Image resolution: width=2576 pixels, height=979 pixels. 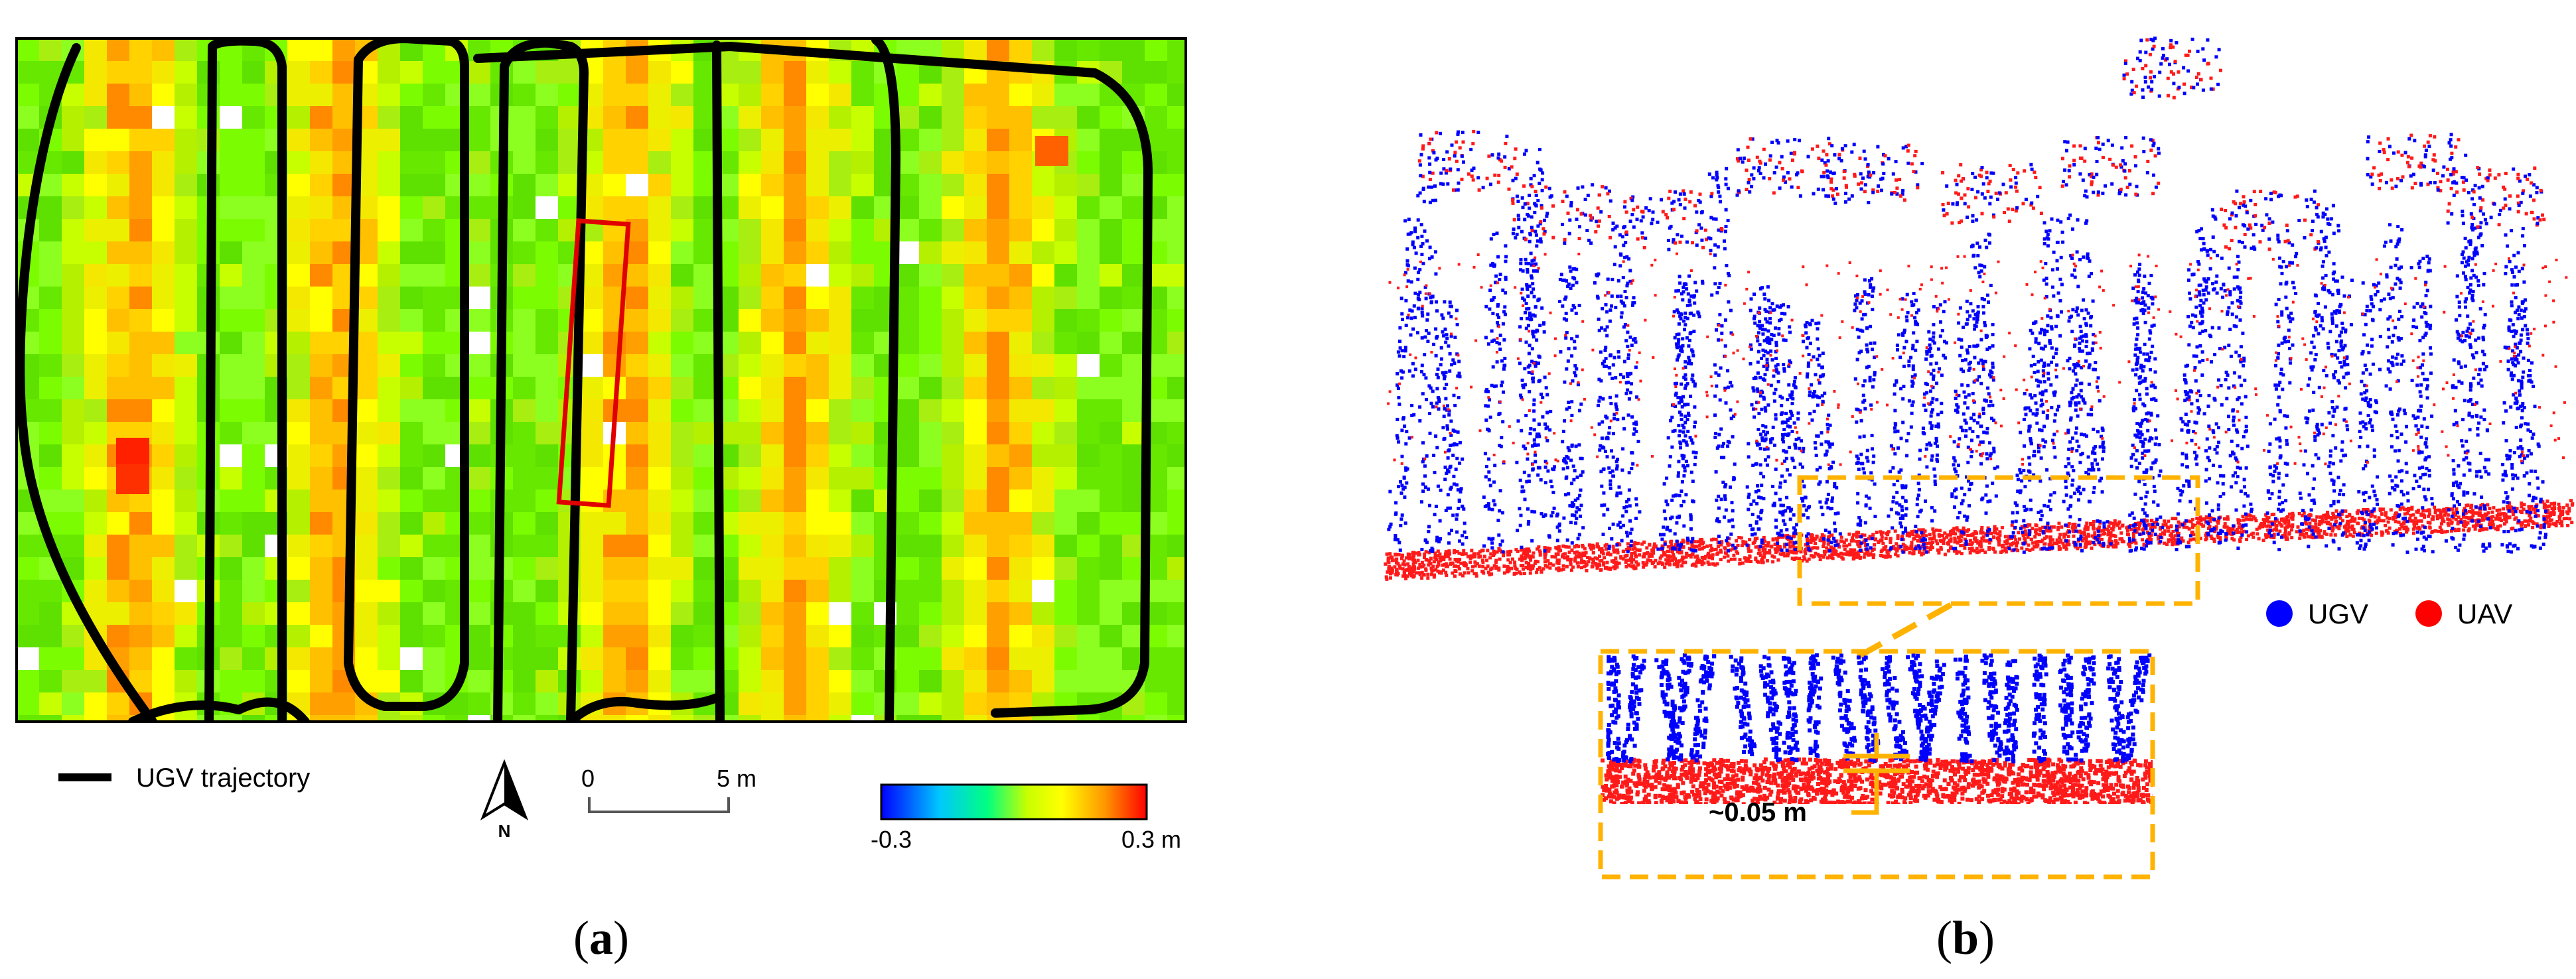 What do you see at coordinates (2389, 613) in the screenshot?
I see `point-cloud-legend: UGV UAV` at bounding box center [2389, 613].